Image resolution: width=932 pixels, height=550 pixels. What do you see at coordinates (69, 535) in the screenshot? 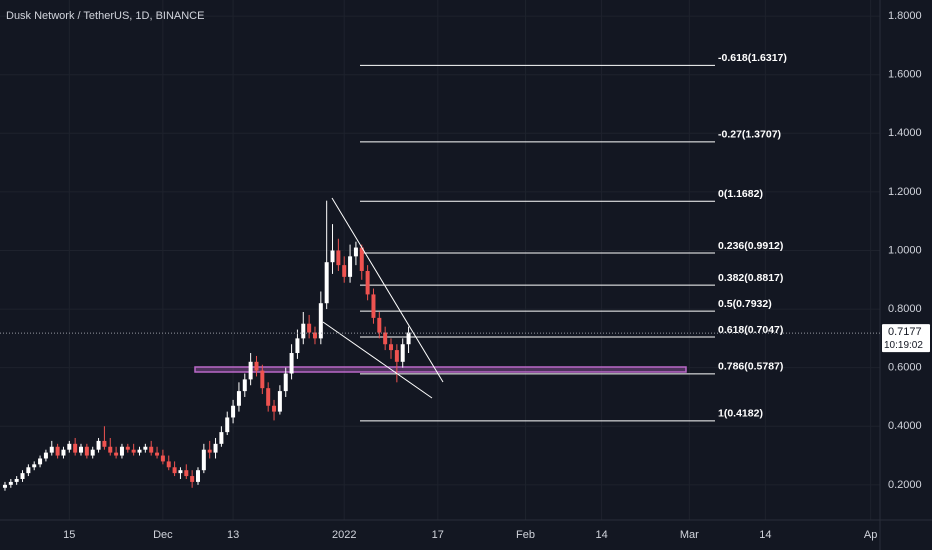
I see `x-tick-label: 15` at bounding box center [69, 535].